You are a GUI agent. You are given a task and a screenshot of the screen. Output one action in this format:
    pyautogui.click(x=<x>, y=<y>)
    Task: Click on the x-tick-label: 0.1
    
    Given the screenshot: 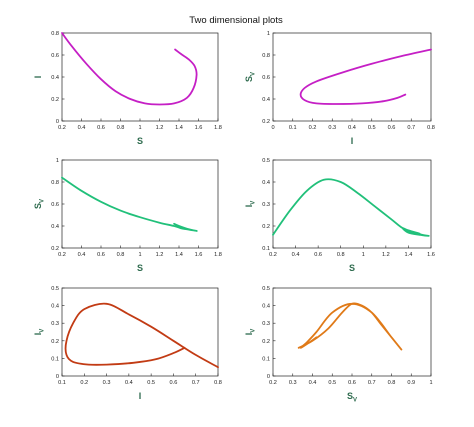 What is the action you would take?
    pyautogui.click(x=62, y=383)
    